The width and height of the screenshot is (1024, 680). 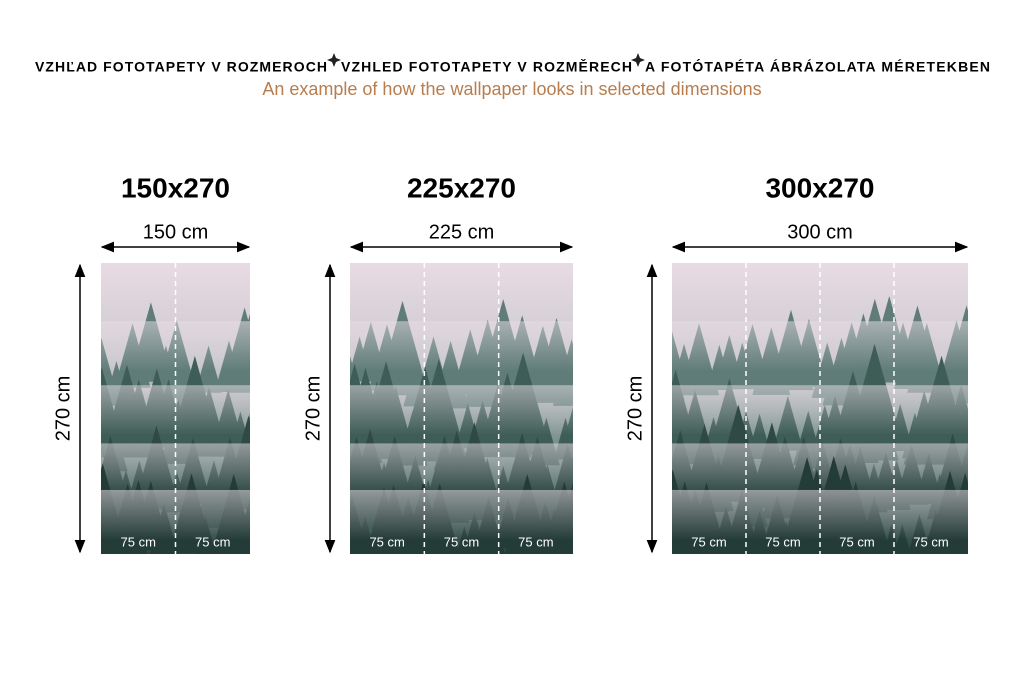 What do you see at coordinates (462, 232) in the screenshot?
I see `width-label: 225 cm` at bounding box center [462, 232].